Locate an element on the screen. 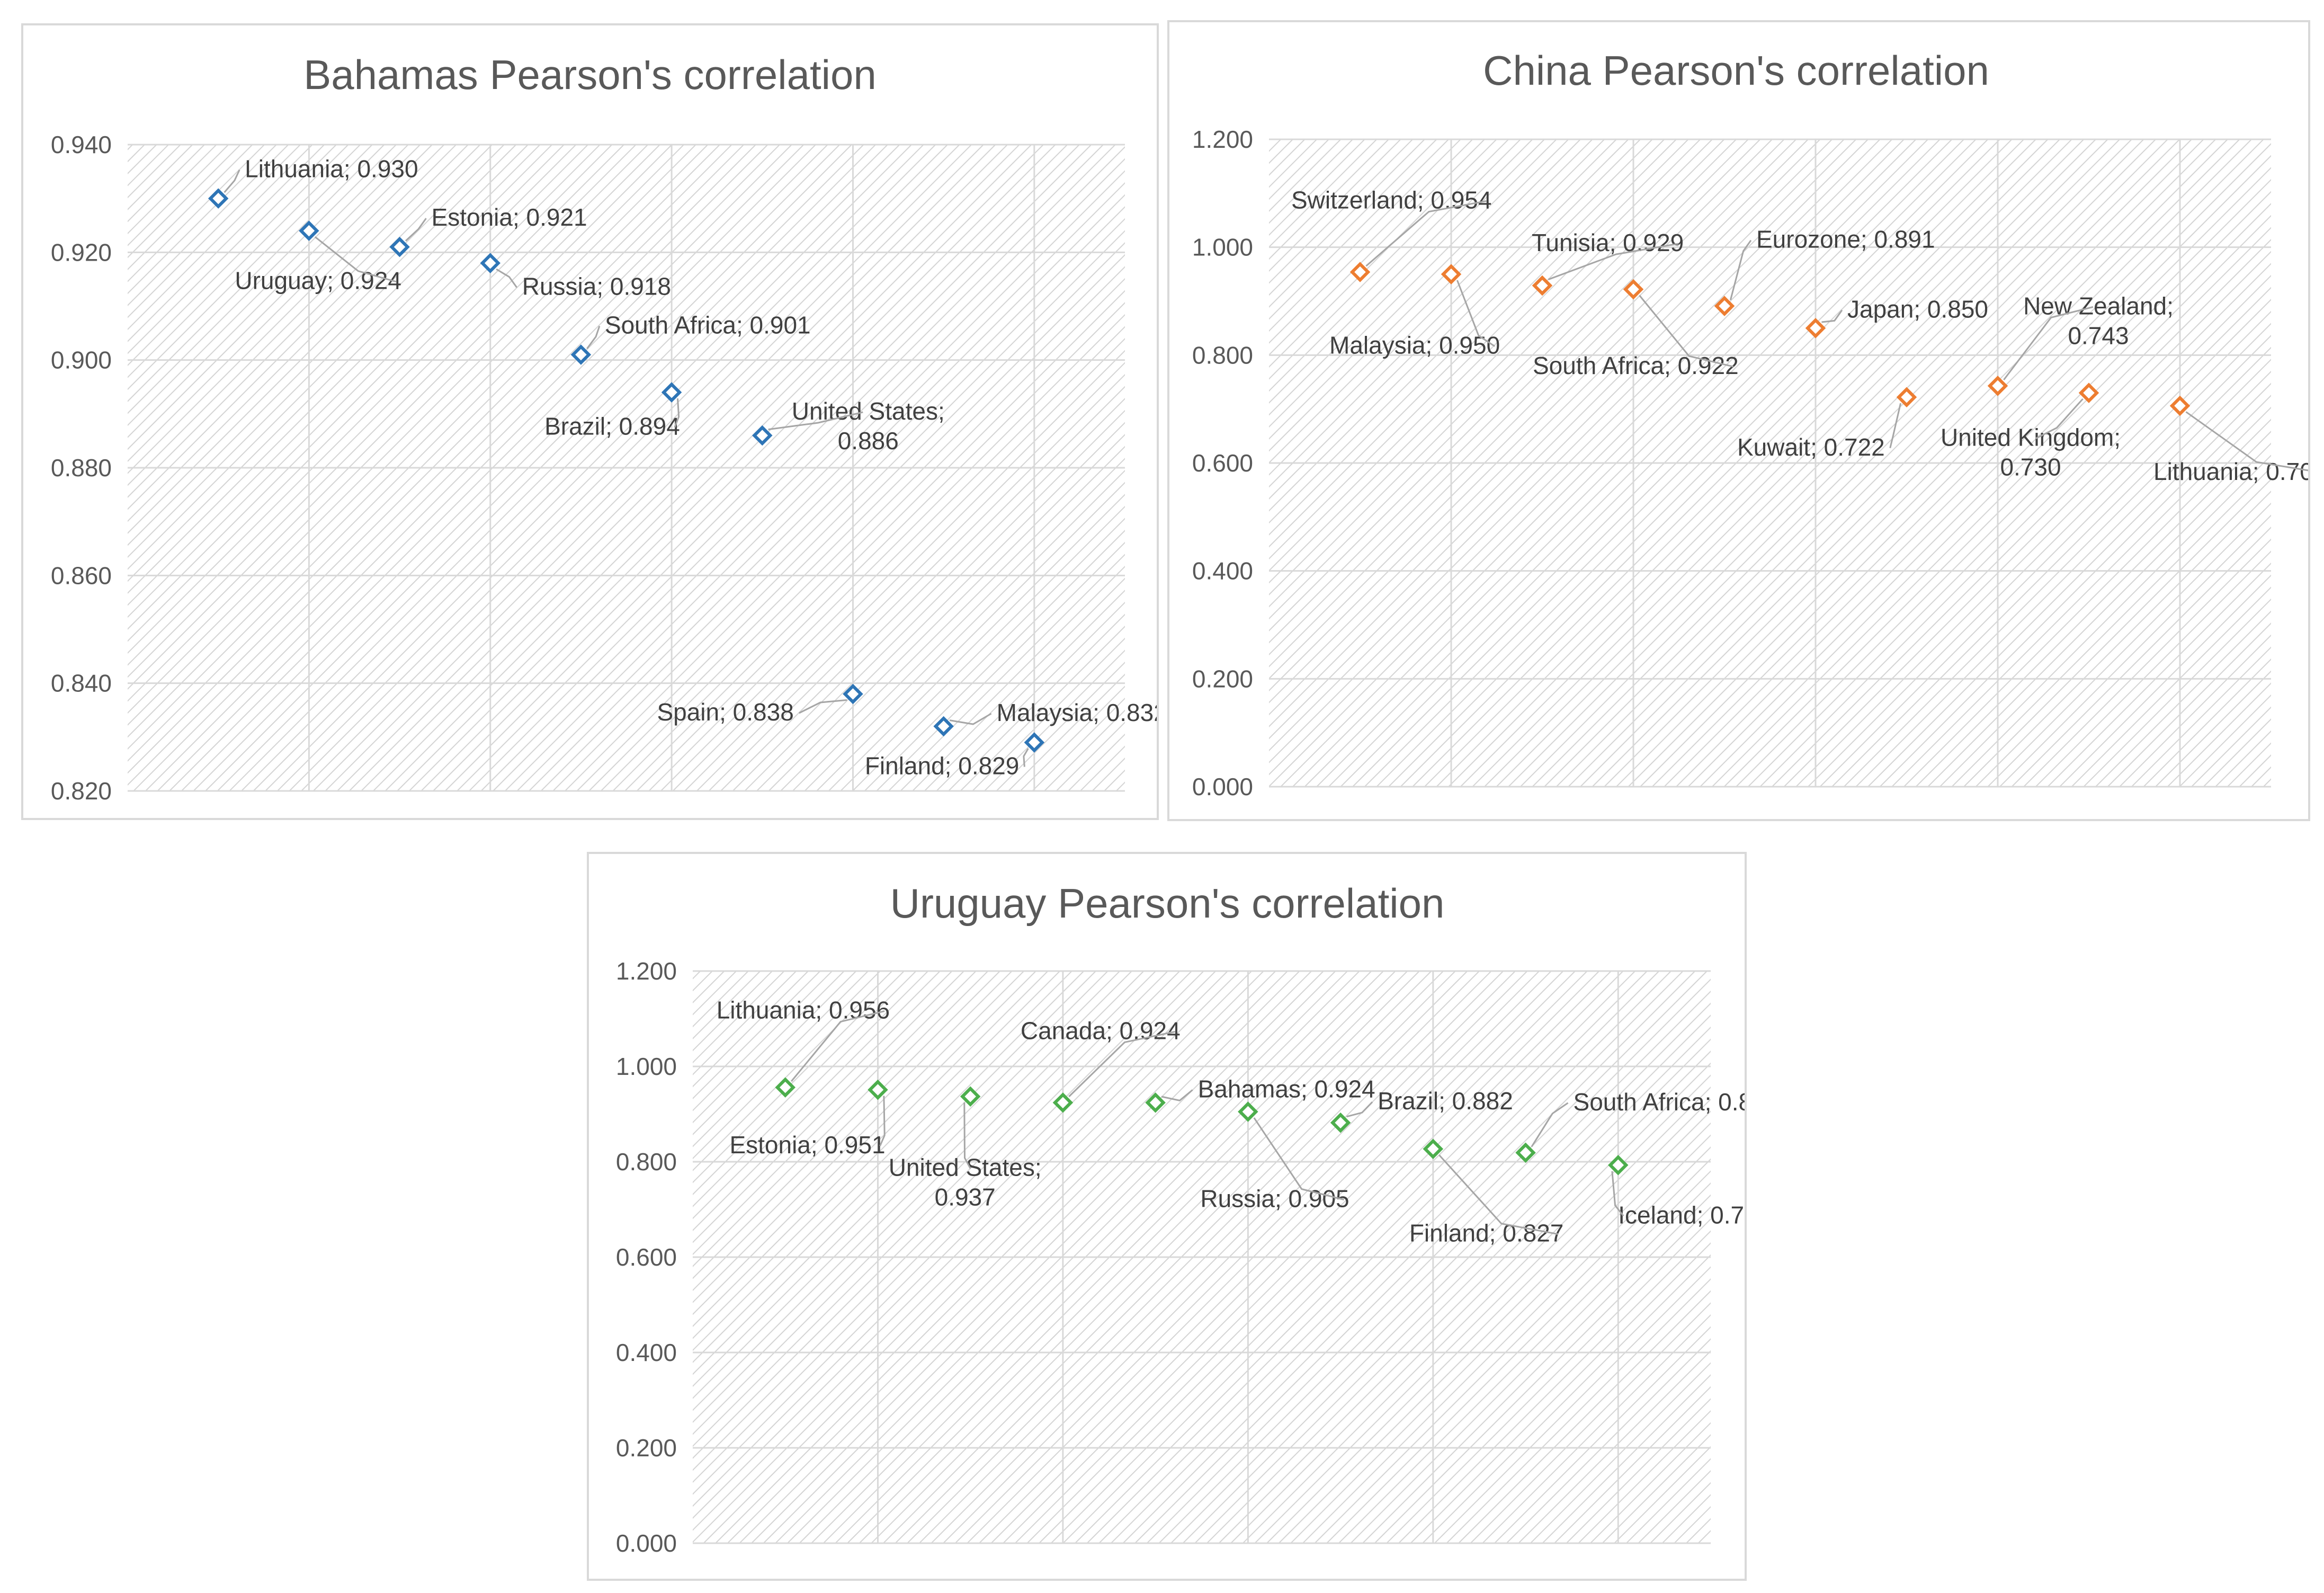 This screenshot has width=2324, height=1593. data-label: Tunisia; 0.929 is located at coordinates (1608, 243).